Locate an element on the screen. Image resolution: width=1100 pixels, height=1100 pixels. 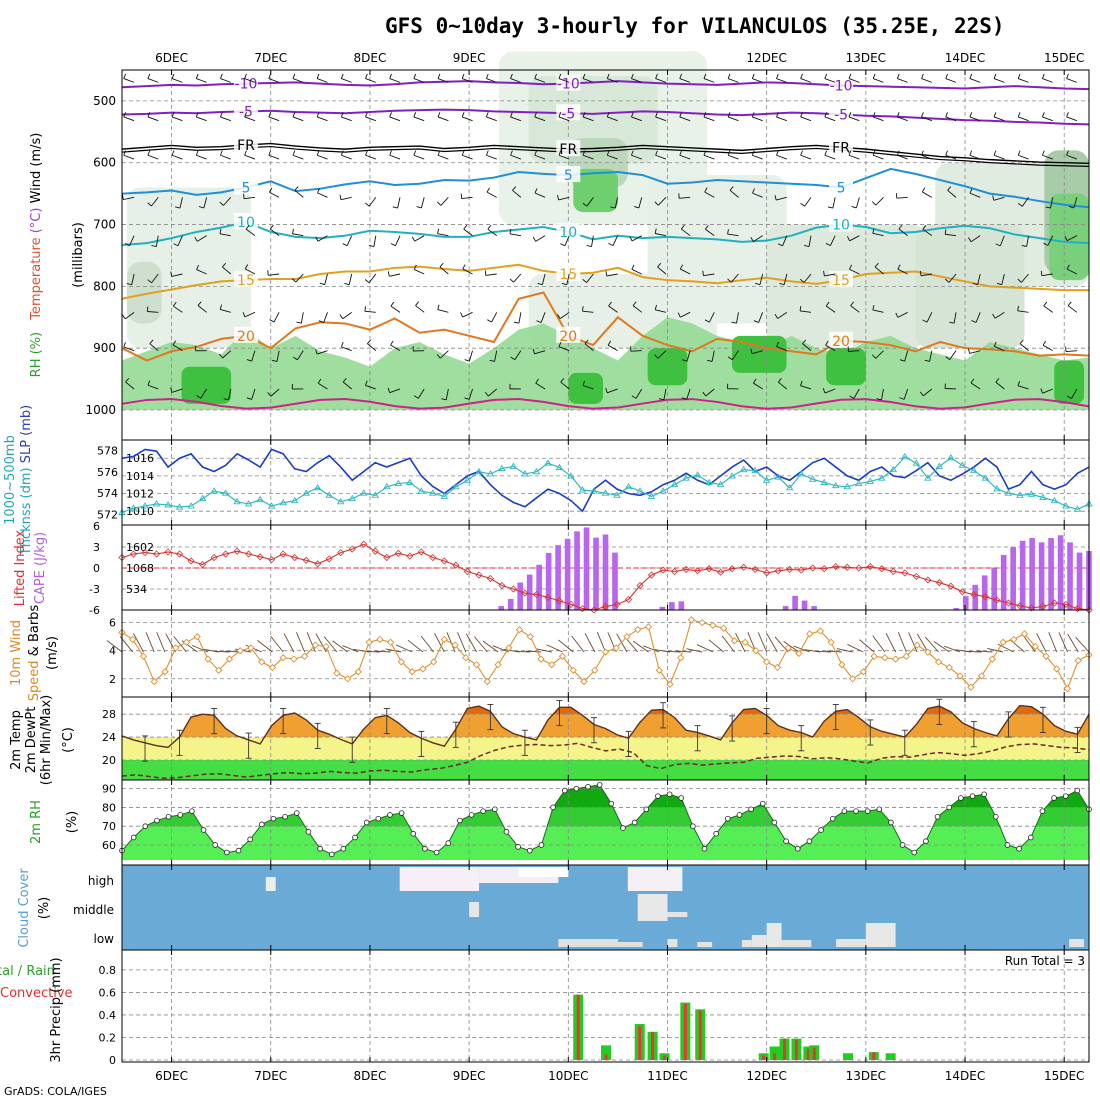
celsius-label: (°C) is located at coordinates (36, 221).